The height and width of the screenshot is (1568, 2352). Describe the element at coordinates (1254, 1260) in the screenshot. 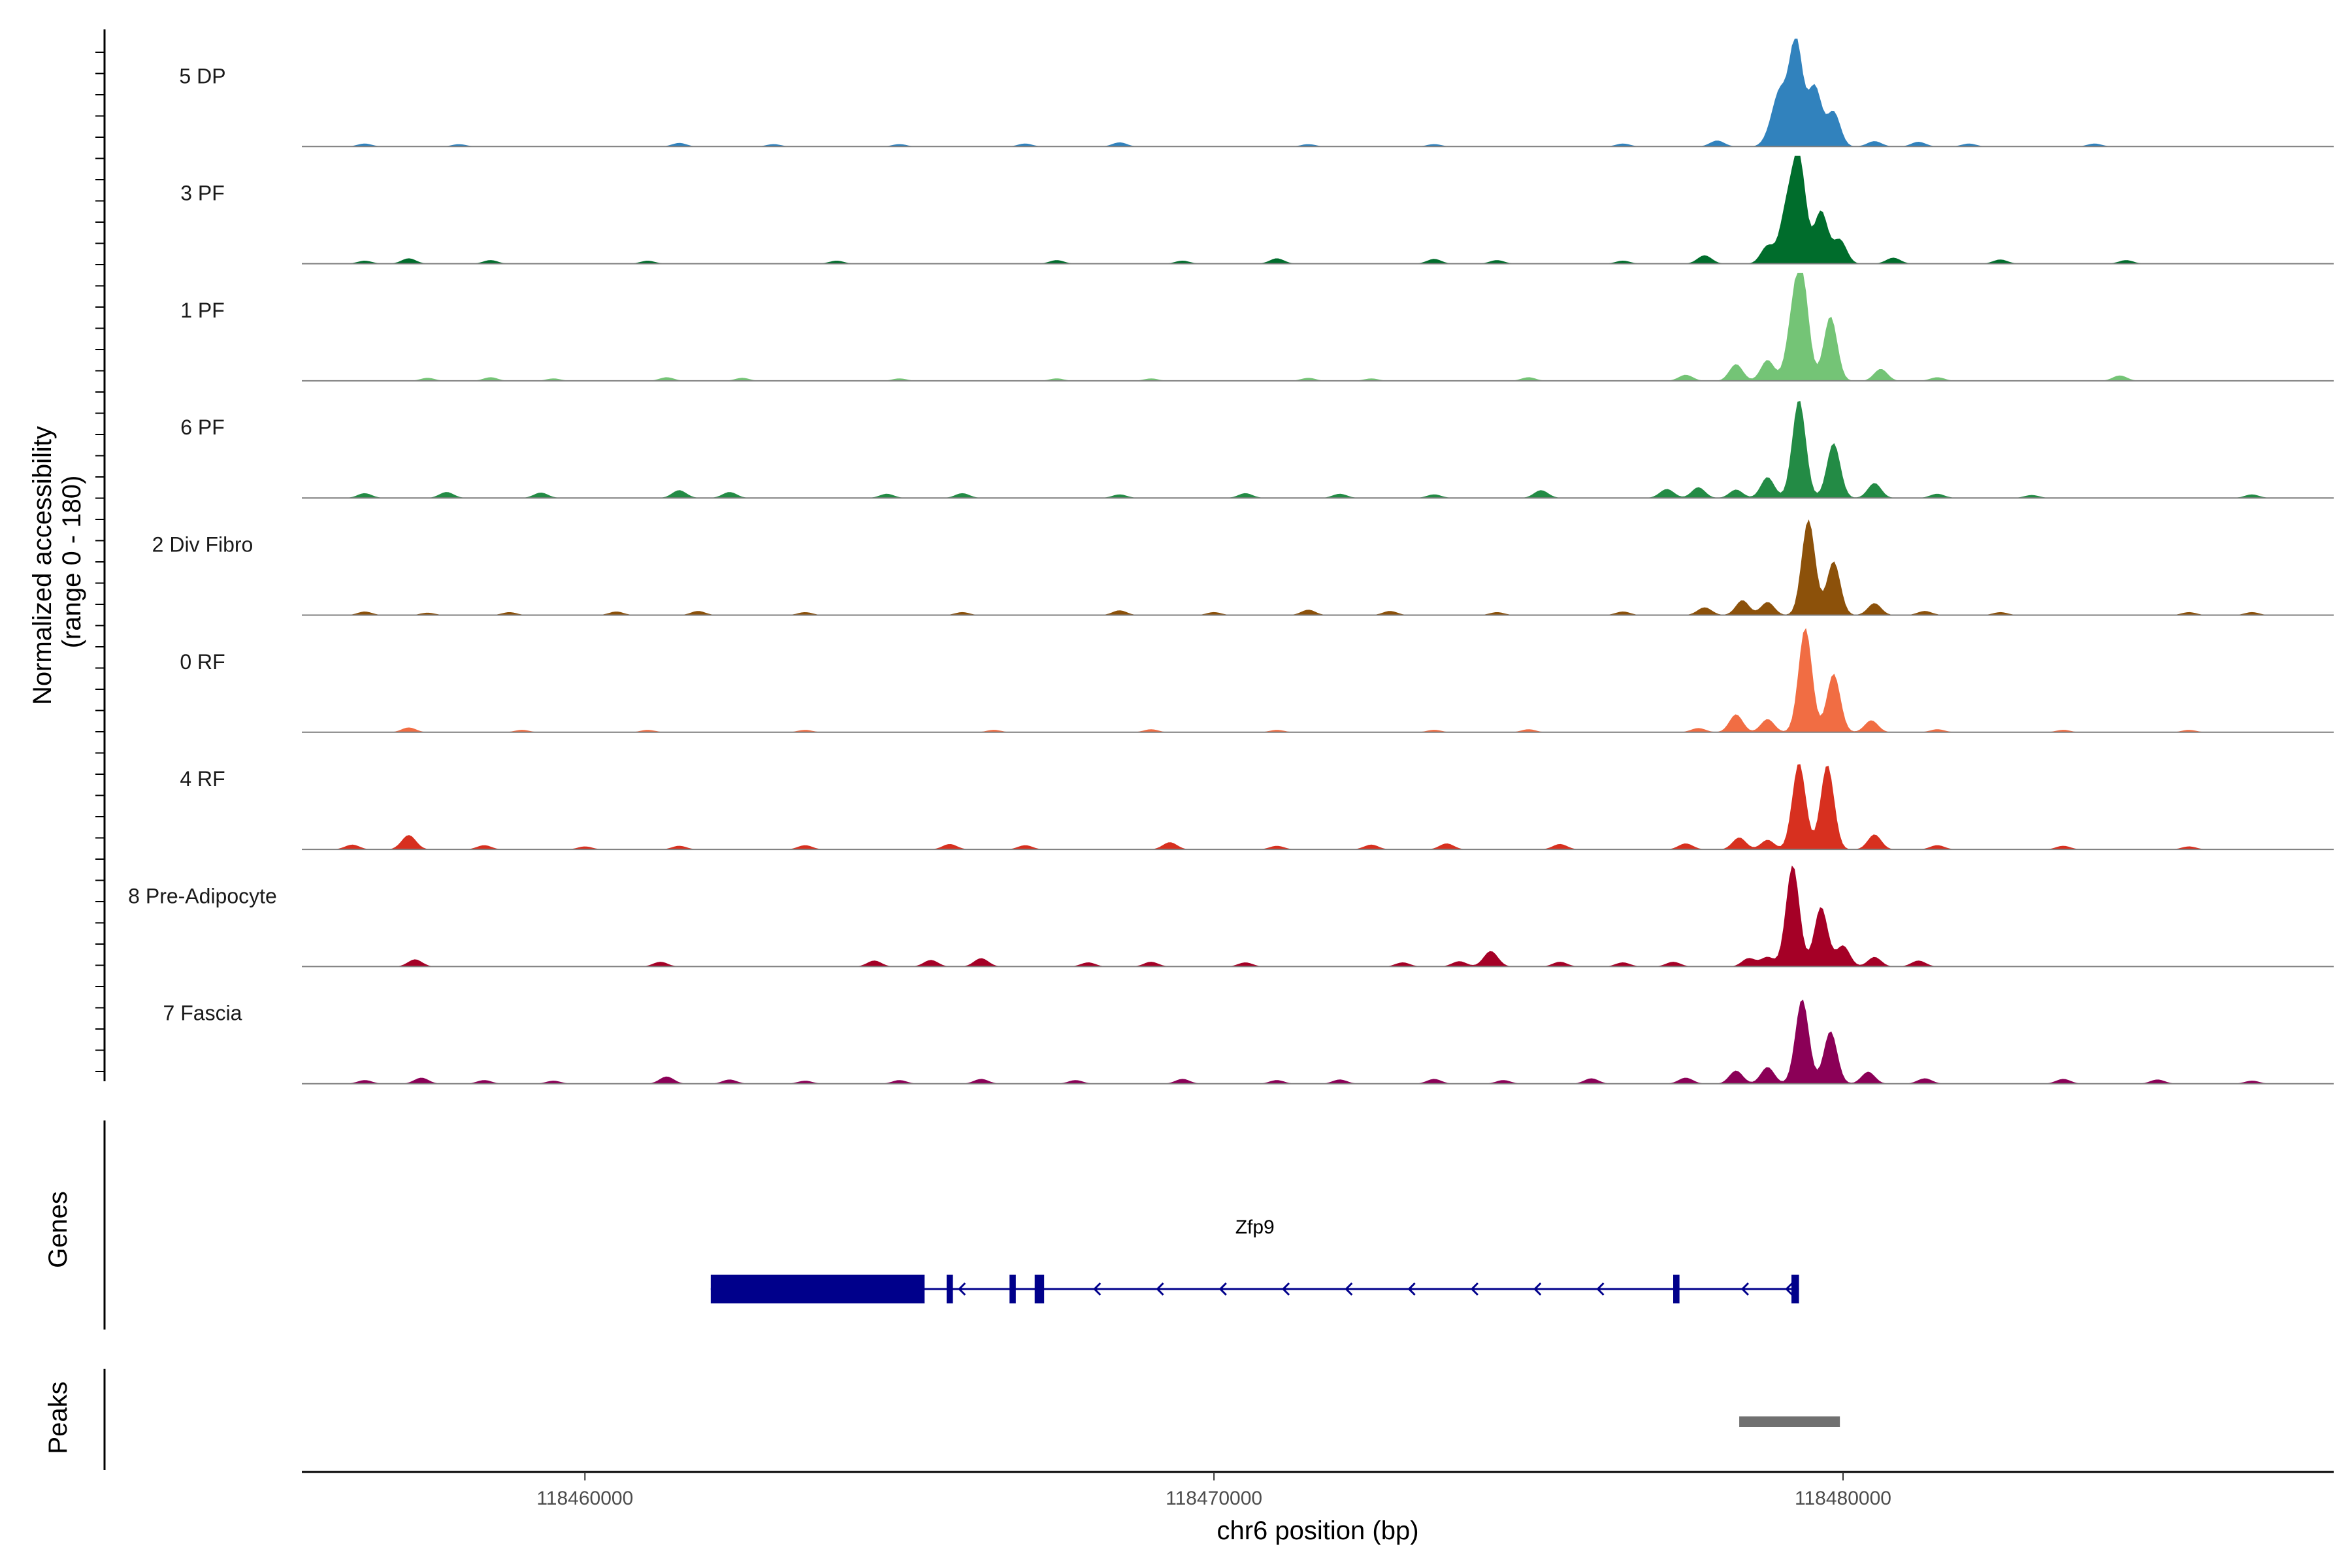

I see `gene-track: Zfp9` at that location.